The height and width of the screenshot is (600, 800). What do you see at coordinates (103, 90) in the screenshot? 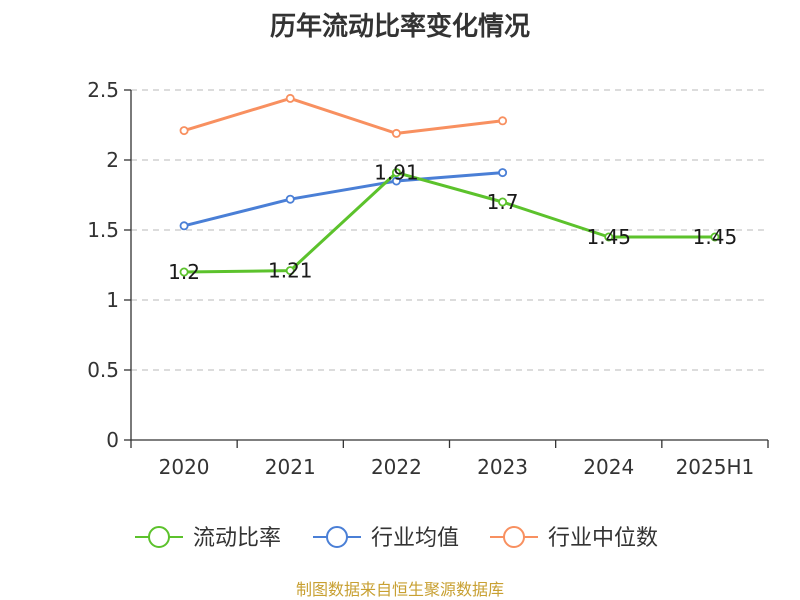
I see `y-tick-label: 2.5` at bounding box center [103, 90].